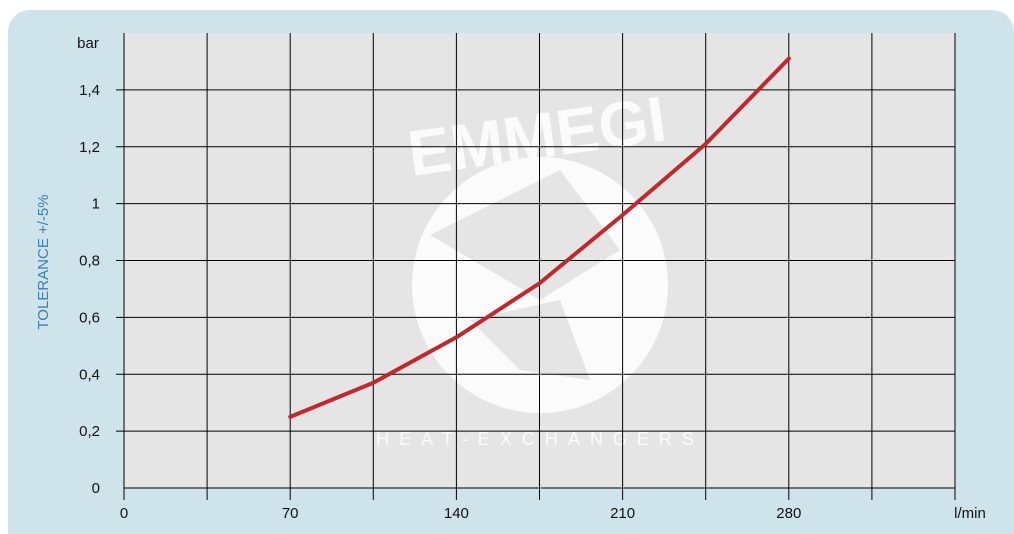 Image resolution: width=1014 pixels, height=534 pixels. What do you see at coordinates (43, 261) in the screenshot?
I see `y-axis-label: TOLERANCE +/-5%` at bounding box center [43, 261].